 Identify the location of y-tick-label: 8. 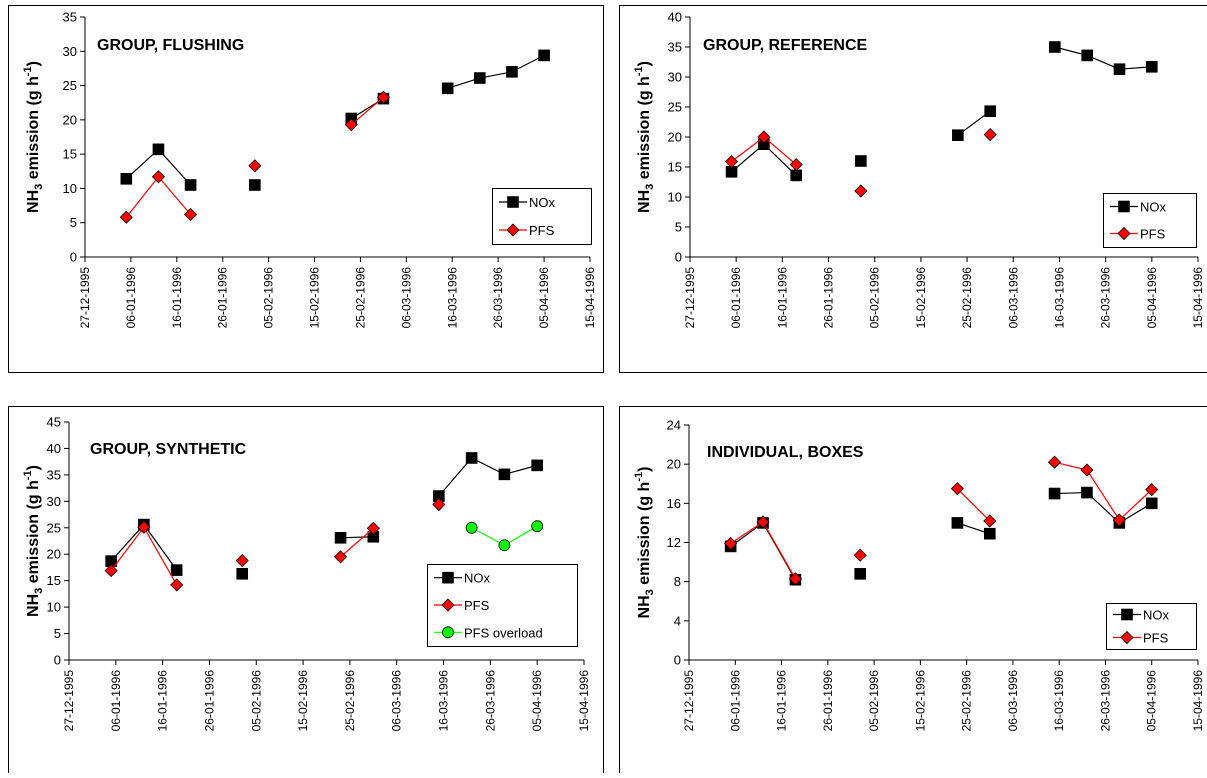
(677, 581).